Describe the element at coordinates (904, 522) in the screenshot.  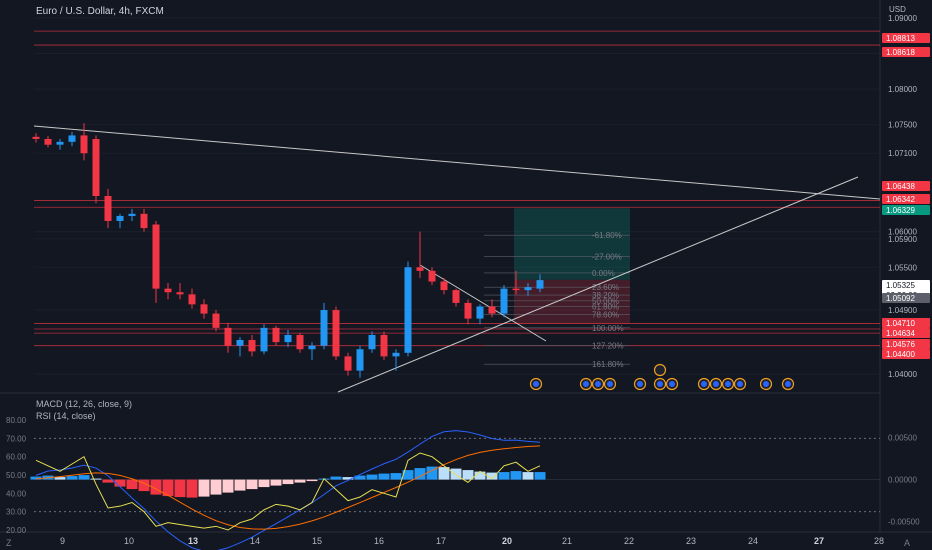
I see `macd-axis-label: -0.00500` at that location.